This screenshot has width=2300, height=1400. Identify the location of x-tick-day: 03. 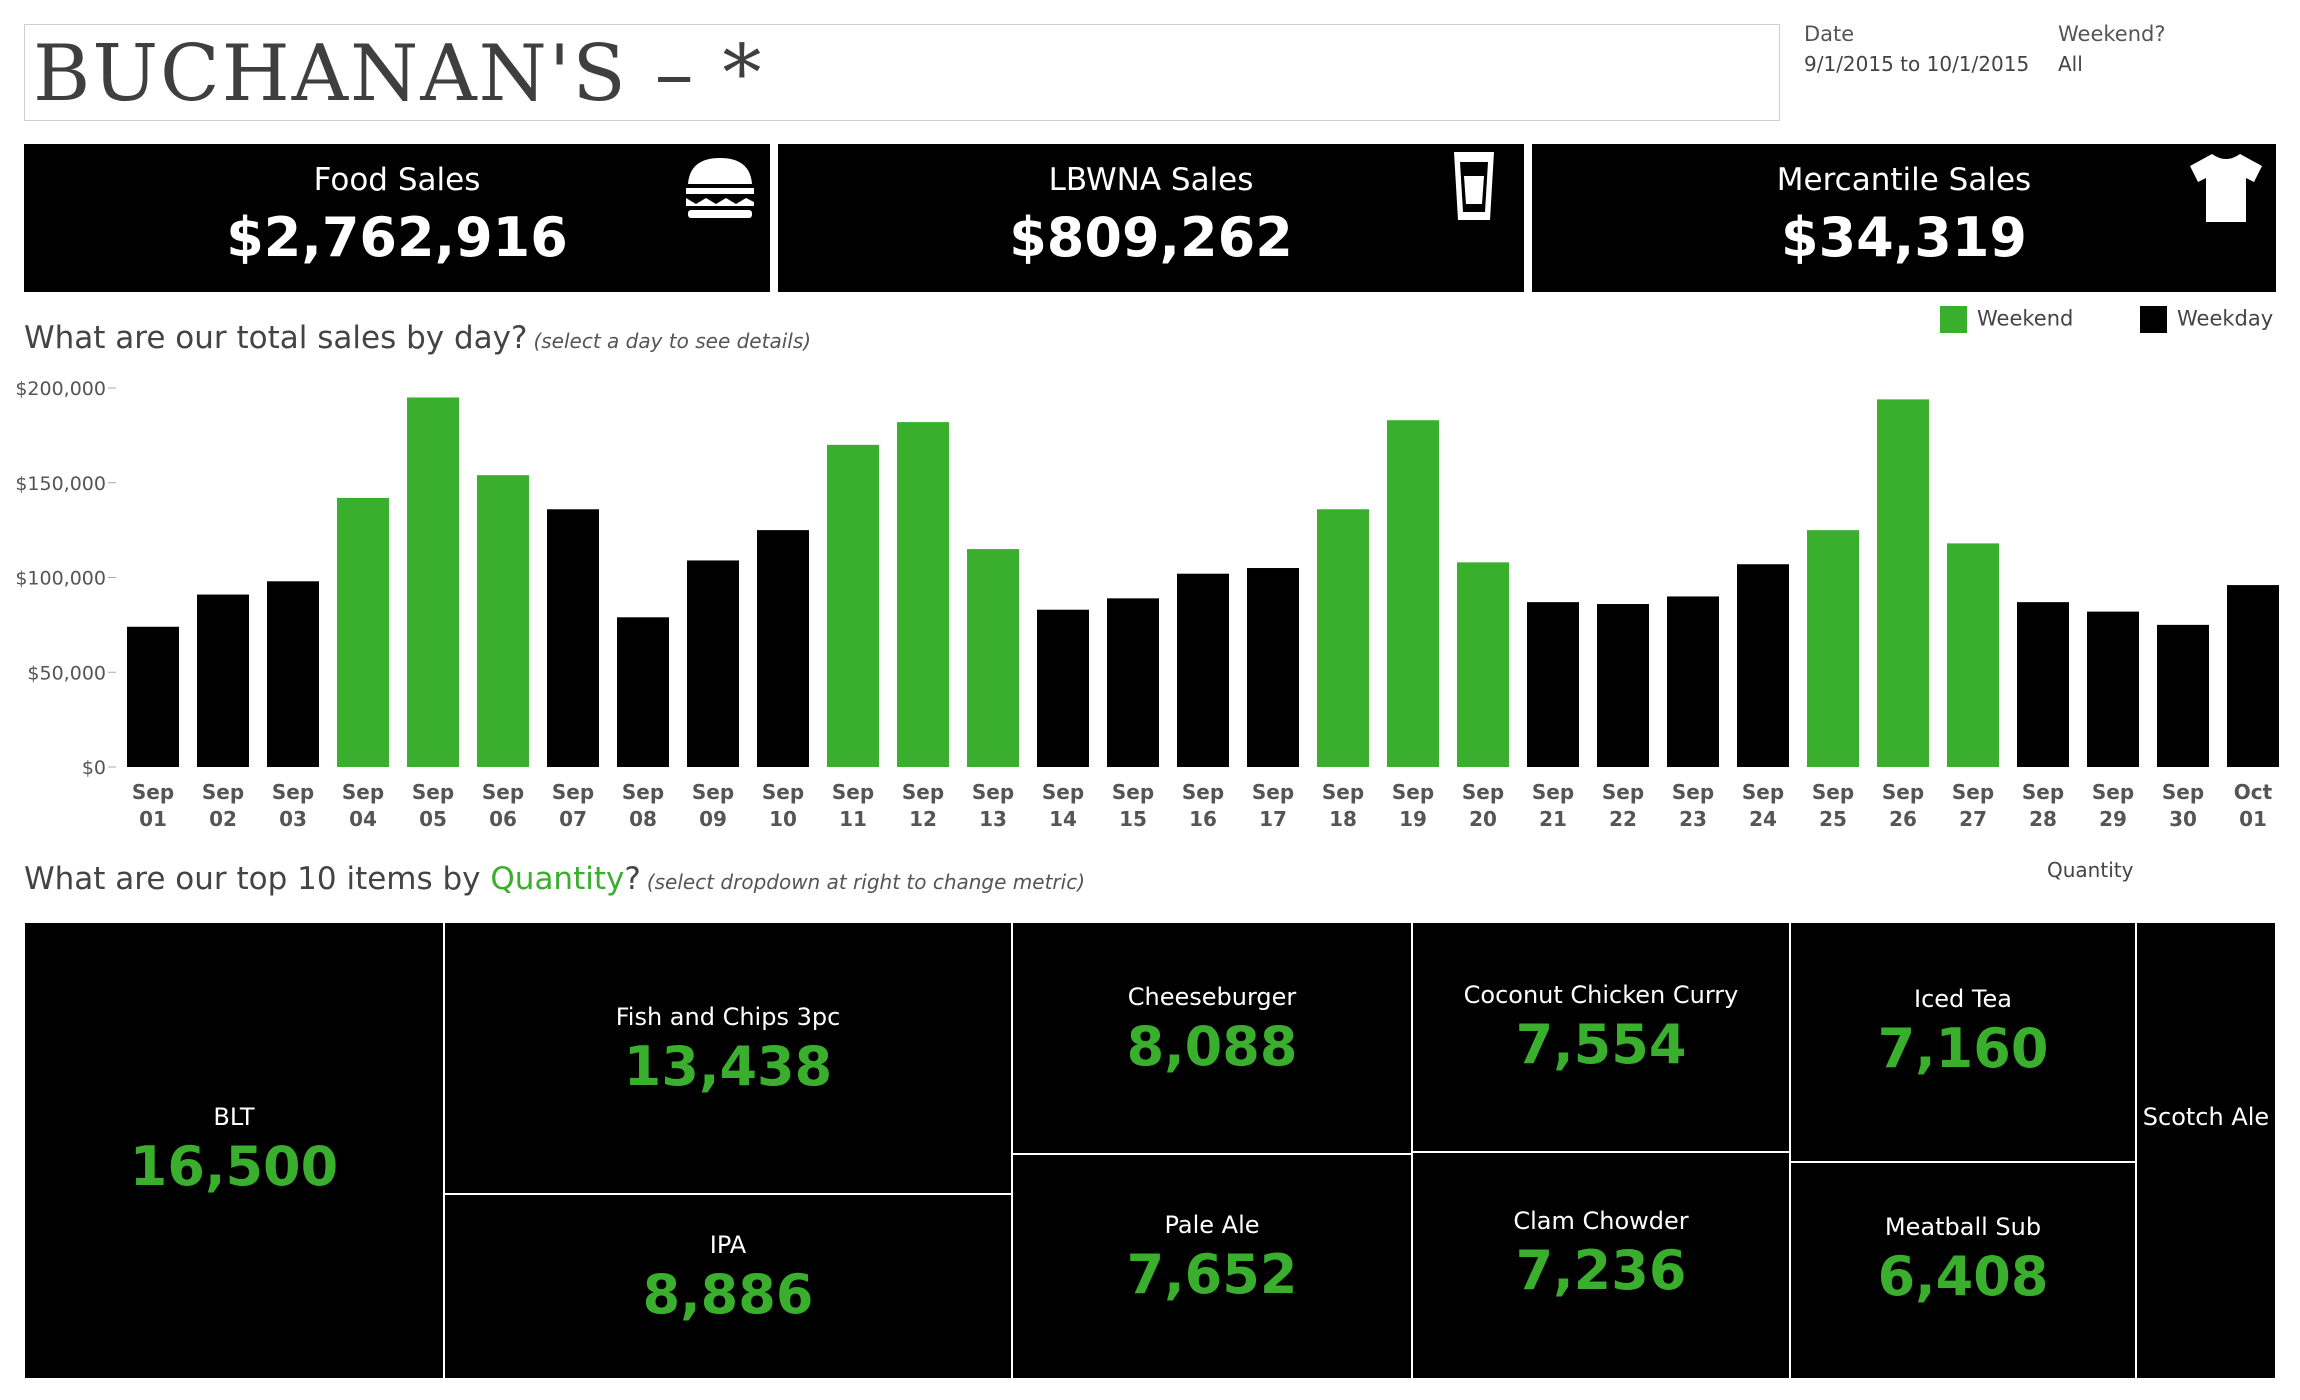
(293, 819).